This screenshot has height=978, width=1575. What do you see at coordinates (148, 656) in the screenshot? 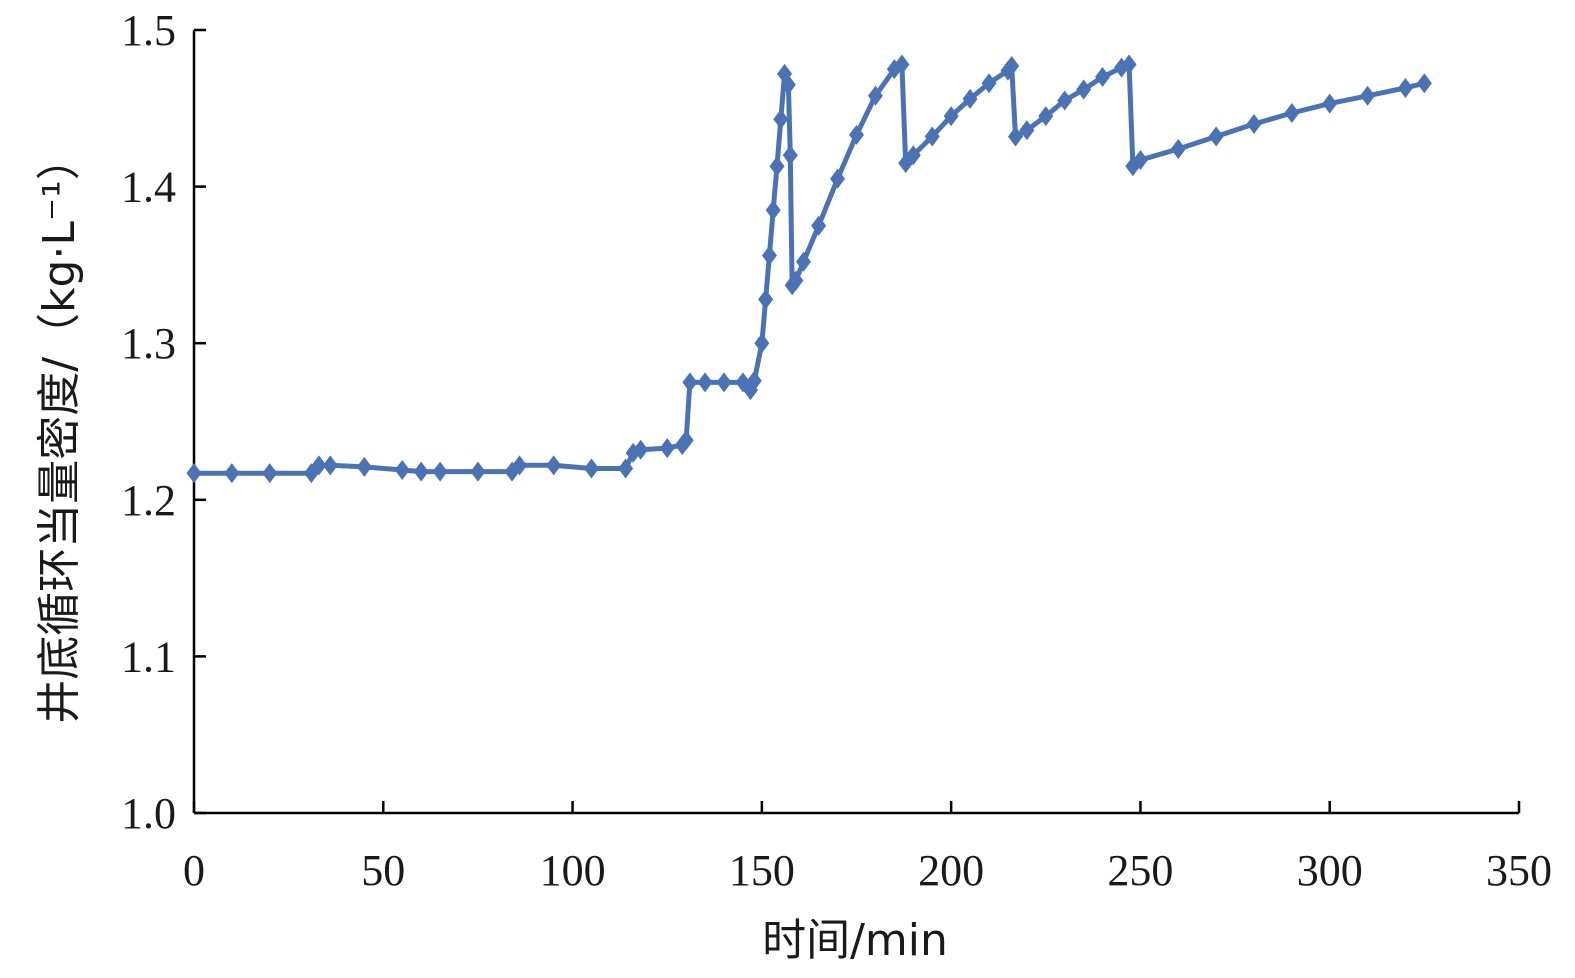
I see `y-tick-label: 1.1` at bounding box center [148, 656].